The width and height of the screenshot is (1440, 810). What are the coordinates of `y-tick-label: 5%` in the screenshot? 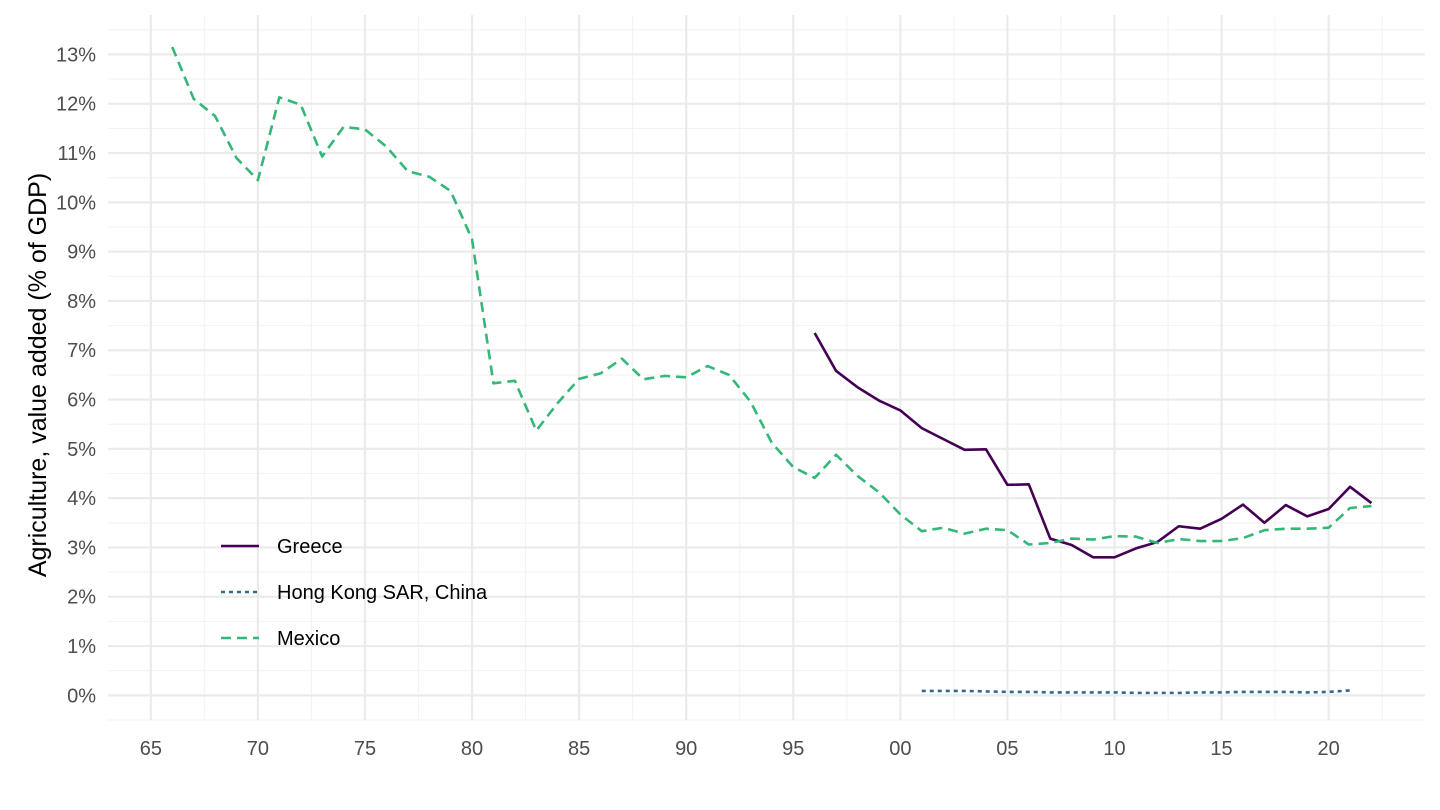 It's located at (81, 450).